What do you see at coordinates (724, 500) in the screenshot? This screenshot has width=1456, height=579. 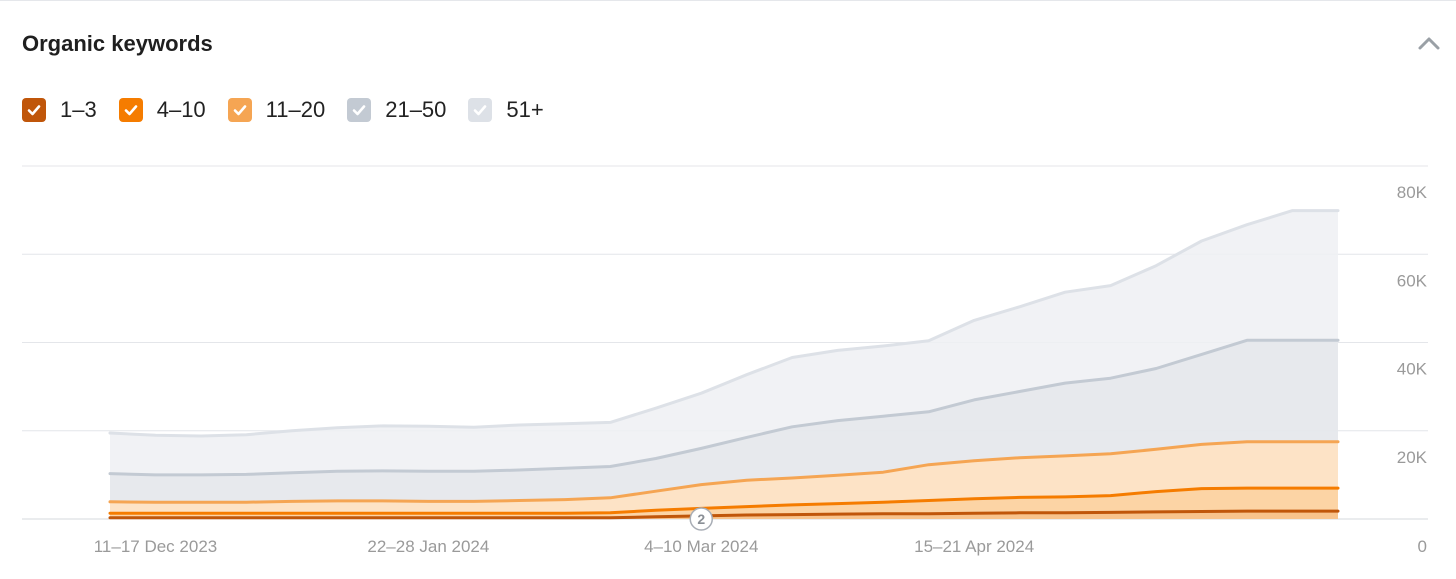 I see `series-line-4–10` at bounding box center [724, 500].